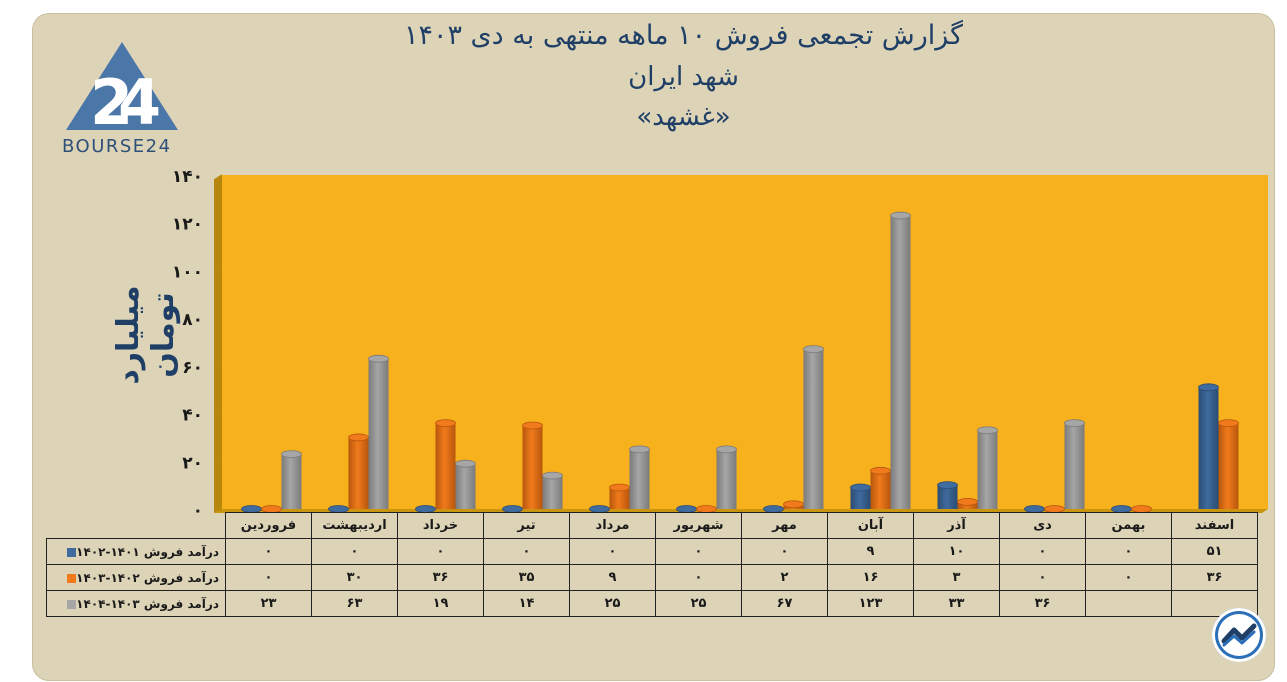 This screenshot has height=682, width=1287. I want to click on category-label: بهمن, so click(1128, 525).